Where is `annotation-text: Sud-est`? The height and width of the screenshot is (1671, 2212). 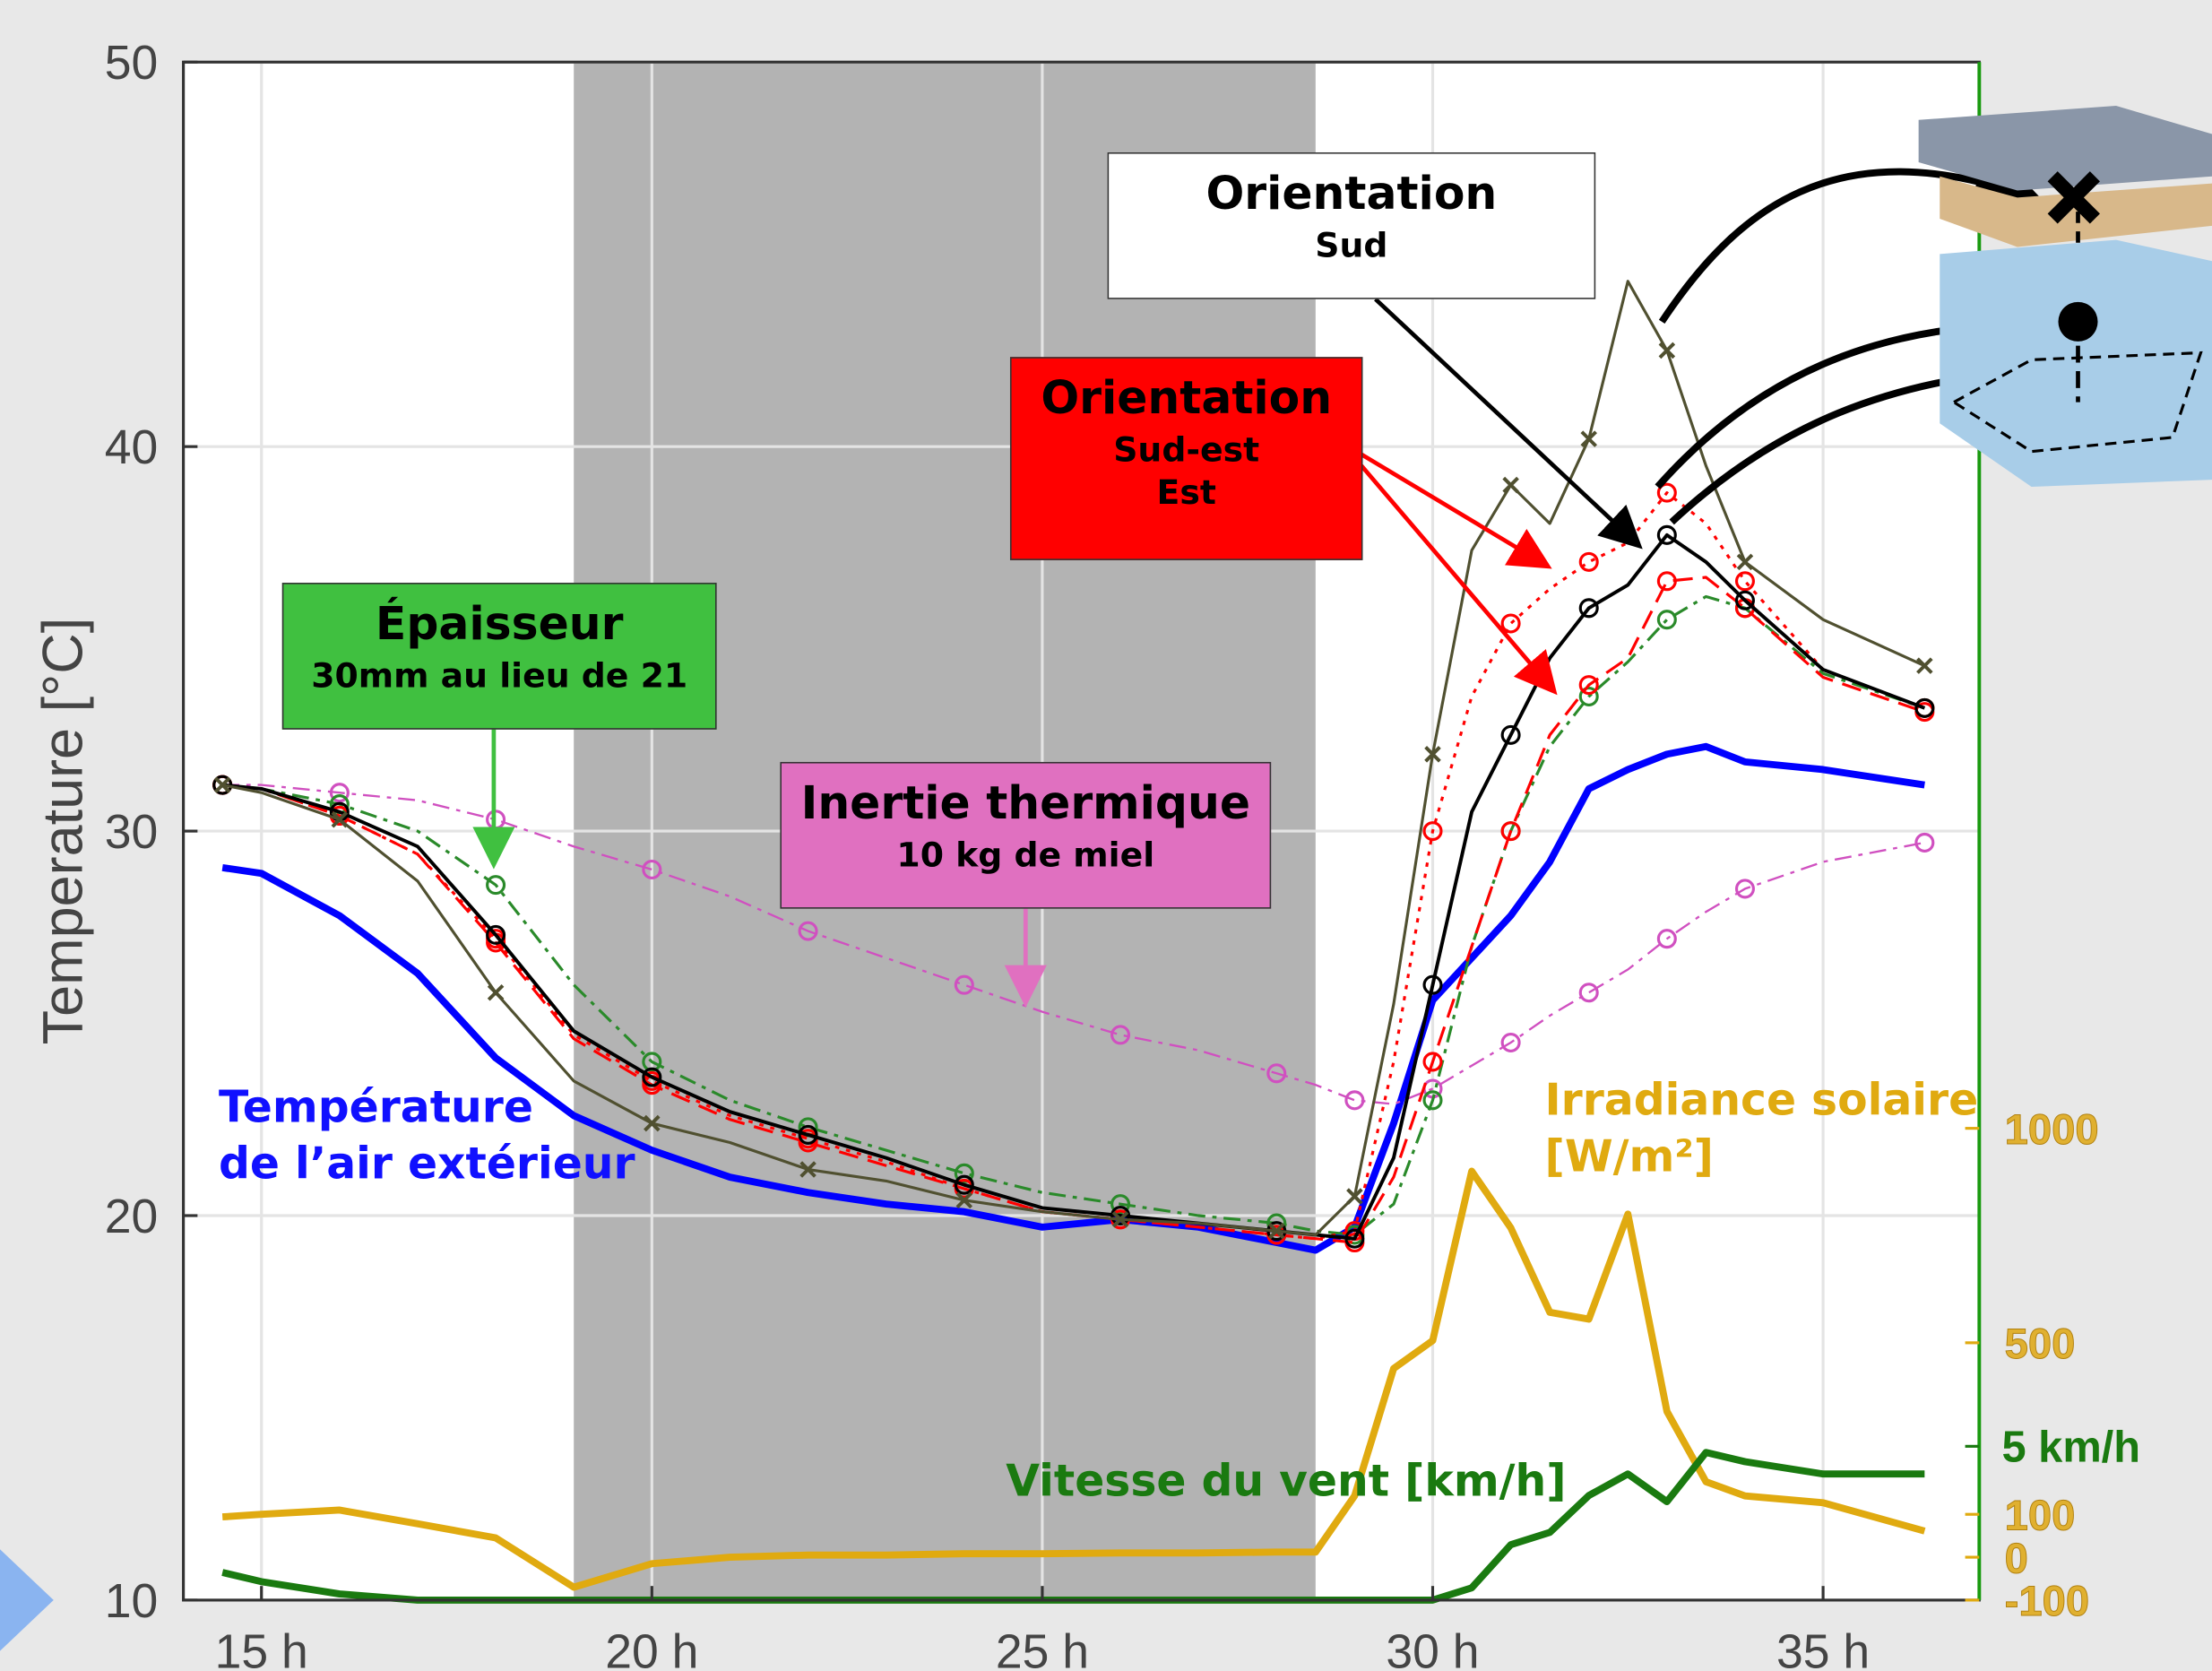
annotation-text: Sud-est is located at coordinates (1186, 450).